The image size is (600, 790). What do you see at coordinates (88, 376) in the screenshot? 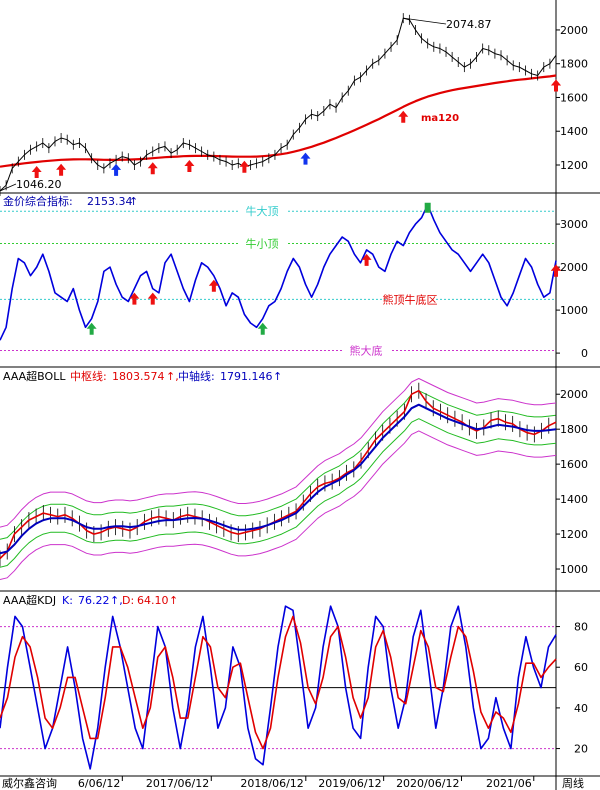
I see `svg-text: 中枢线:` at bounding box center [88, 376].